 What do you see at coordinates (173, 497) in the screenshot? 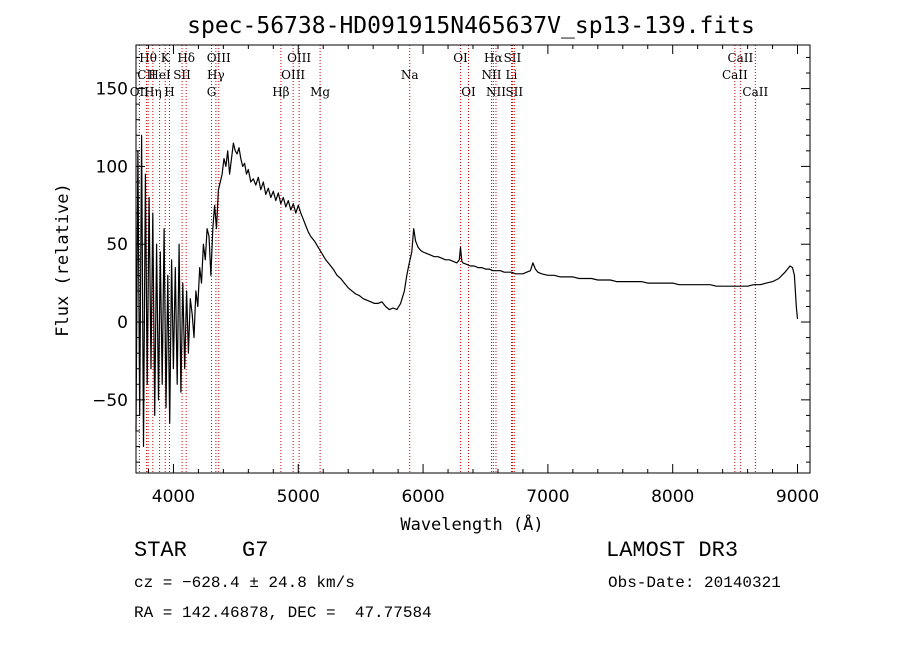
I see `x-tick-label: 4000` at bounding box center [173, 497].